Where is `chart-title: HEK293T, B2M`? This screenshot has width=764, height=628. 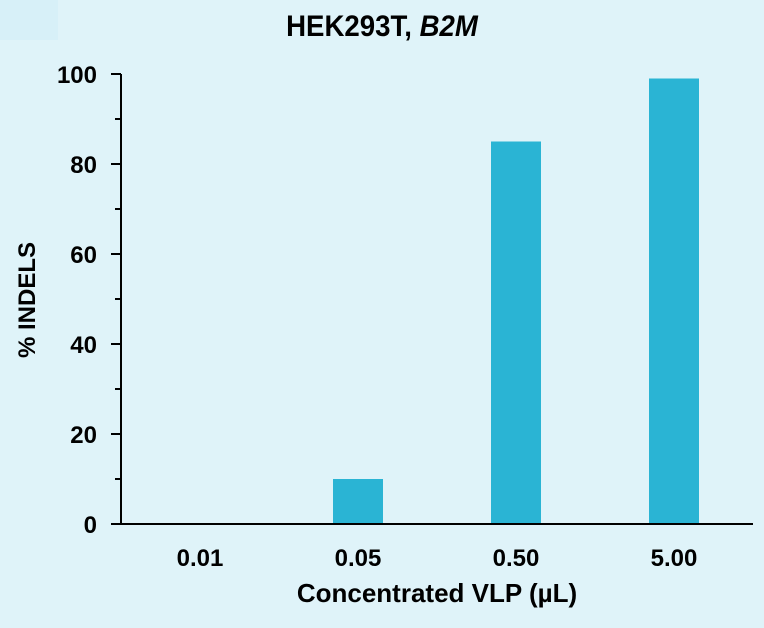 chart-title: HEK293T, B2M is located at coordinates (382, 26).